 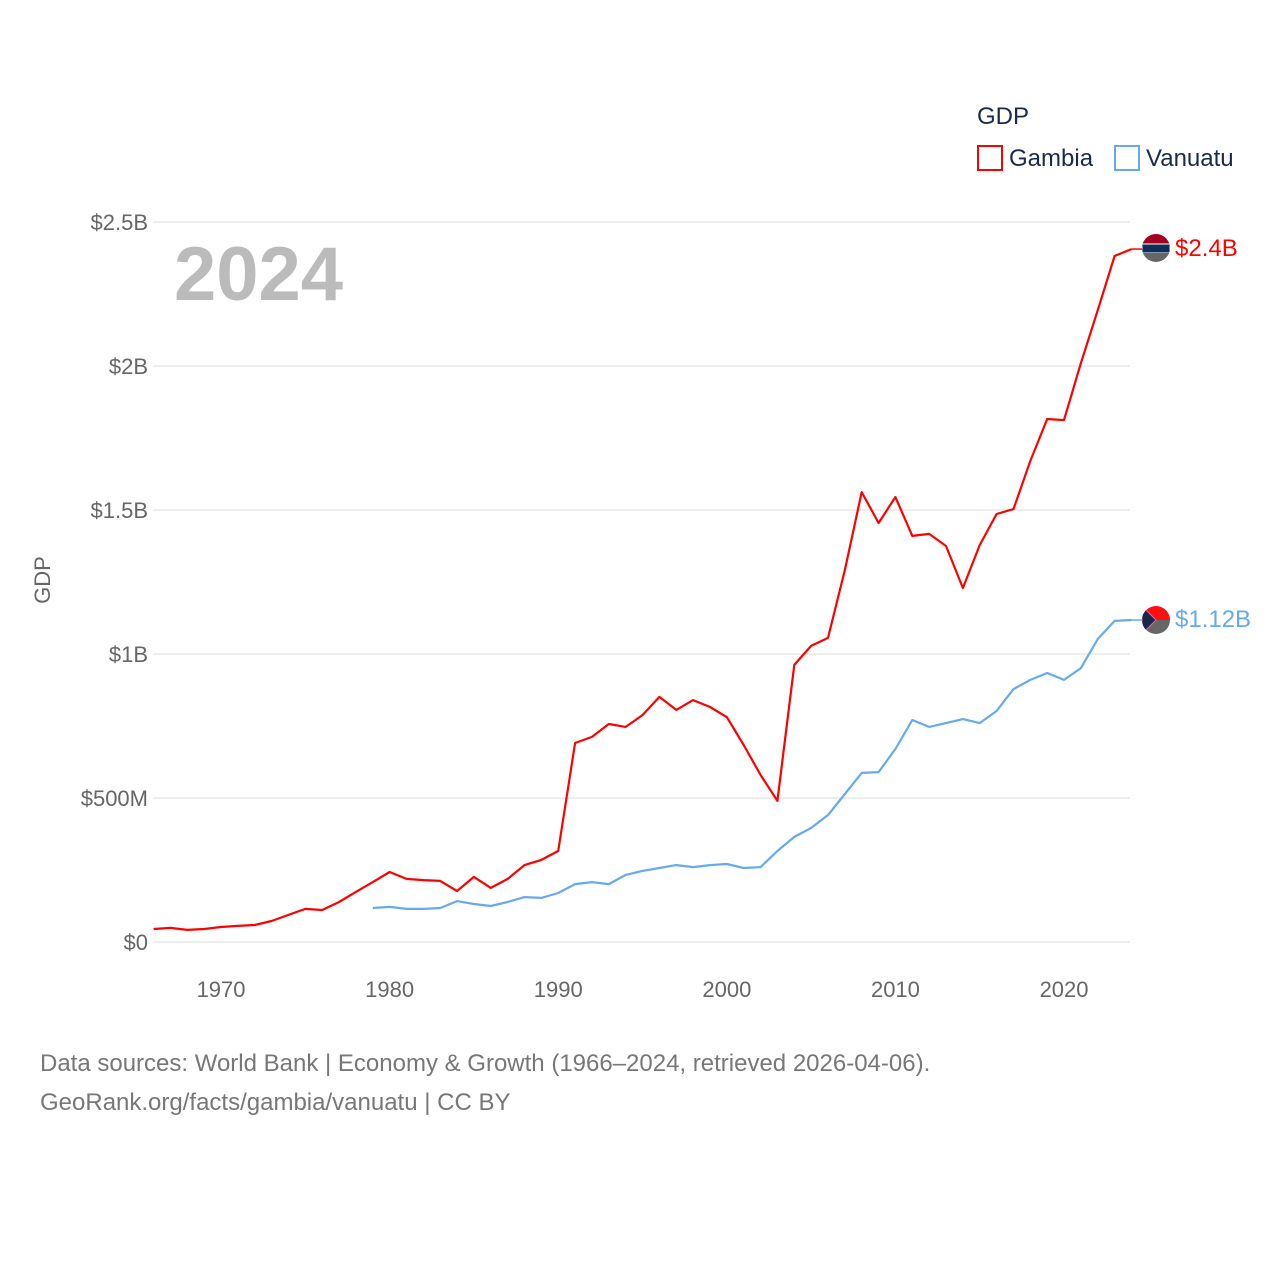 I want to click on y-tick-label: $2B, so click(x=128, y=366).